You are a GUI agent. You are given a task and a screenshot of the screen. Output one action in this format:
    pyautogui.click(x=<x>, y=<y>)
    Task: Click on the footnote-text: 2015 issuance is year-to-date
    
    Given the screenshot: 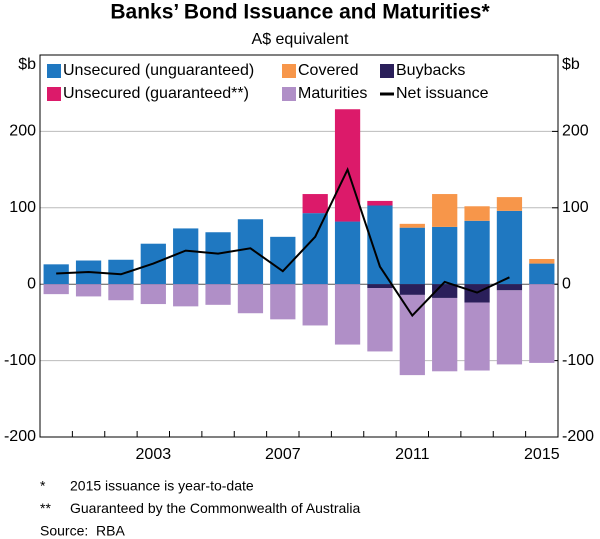 What is the action you would take?
    pyautogui.click(x=162, y=486)
    